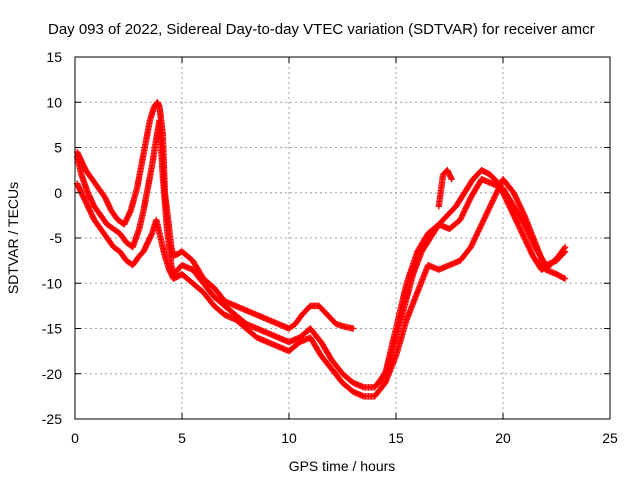  I want to click on x-tick-label: 5, so click(182, 438).